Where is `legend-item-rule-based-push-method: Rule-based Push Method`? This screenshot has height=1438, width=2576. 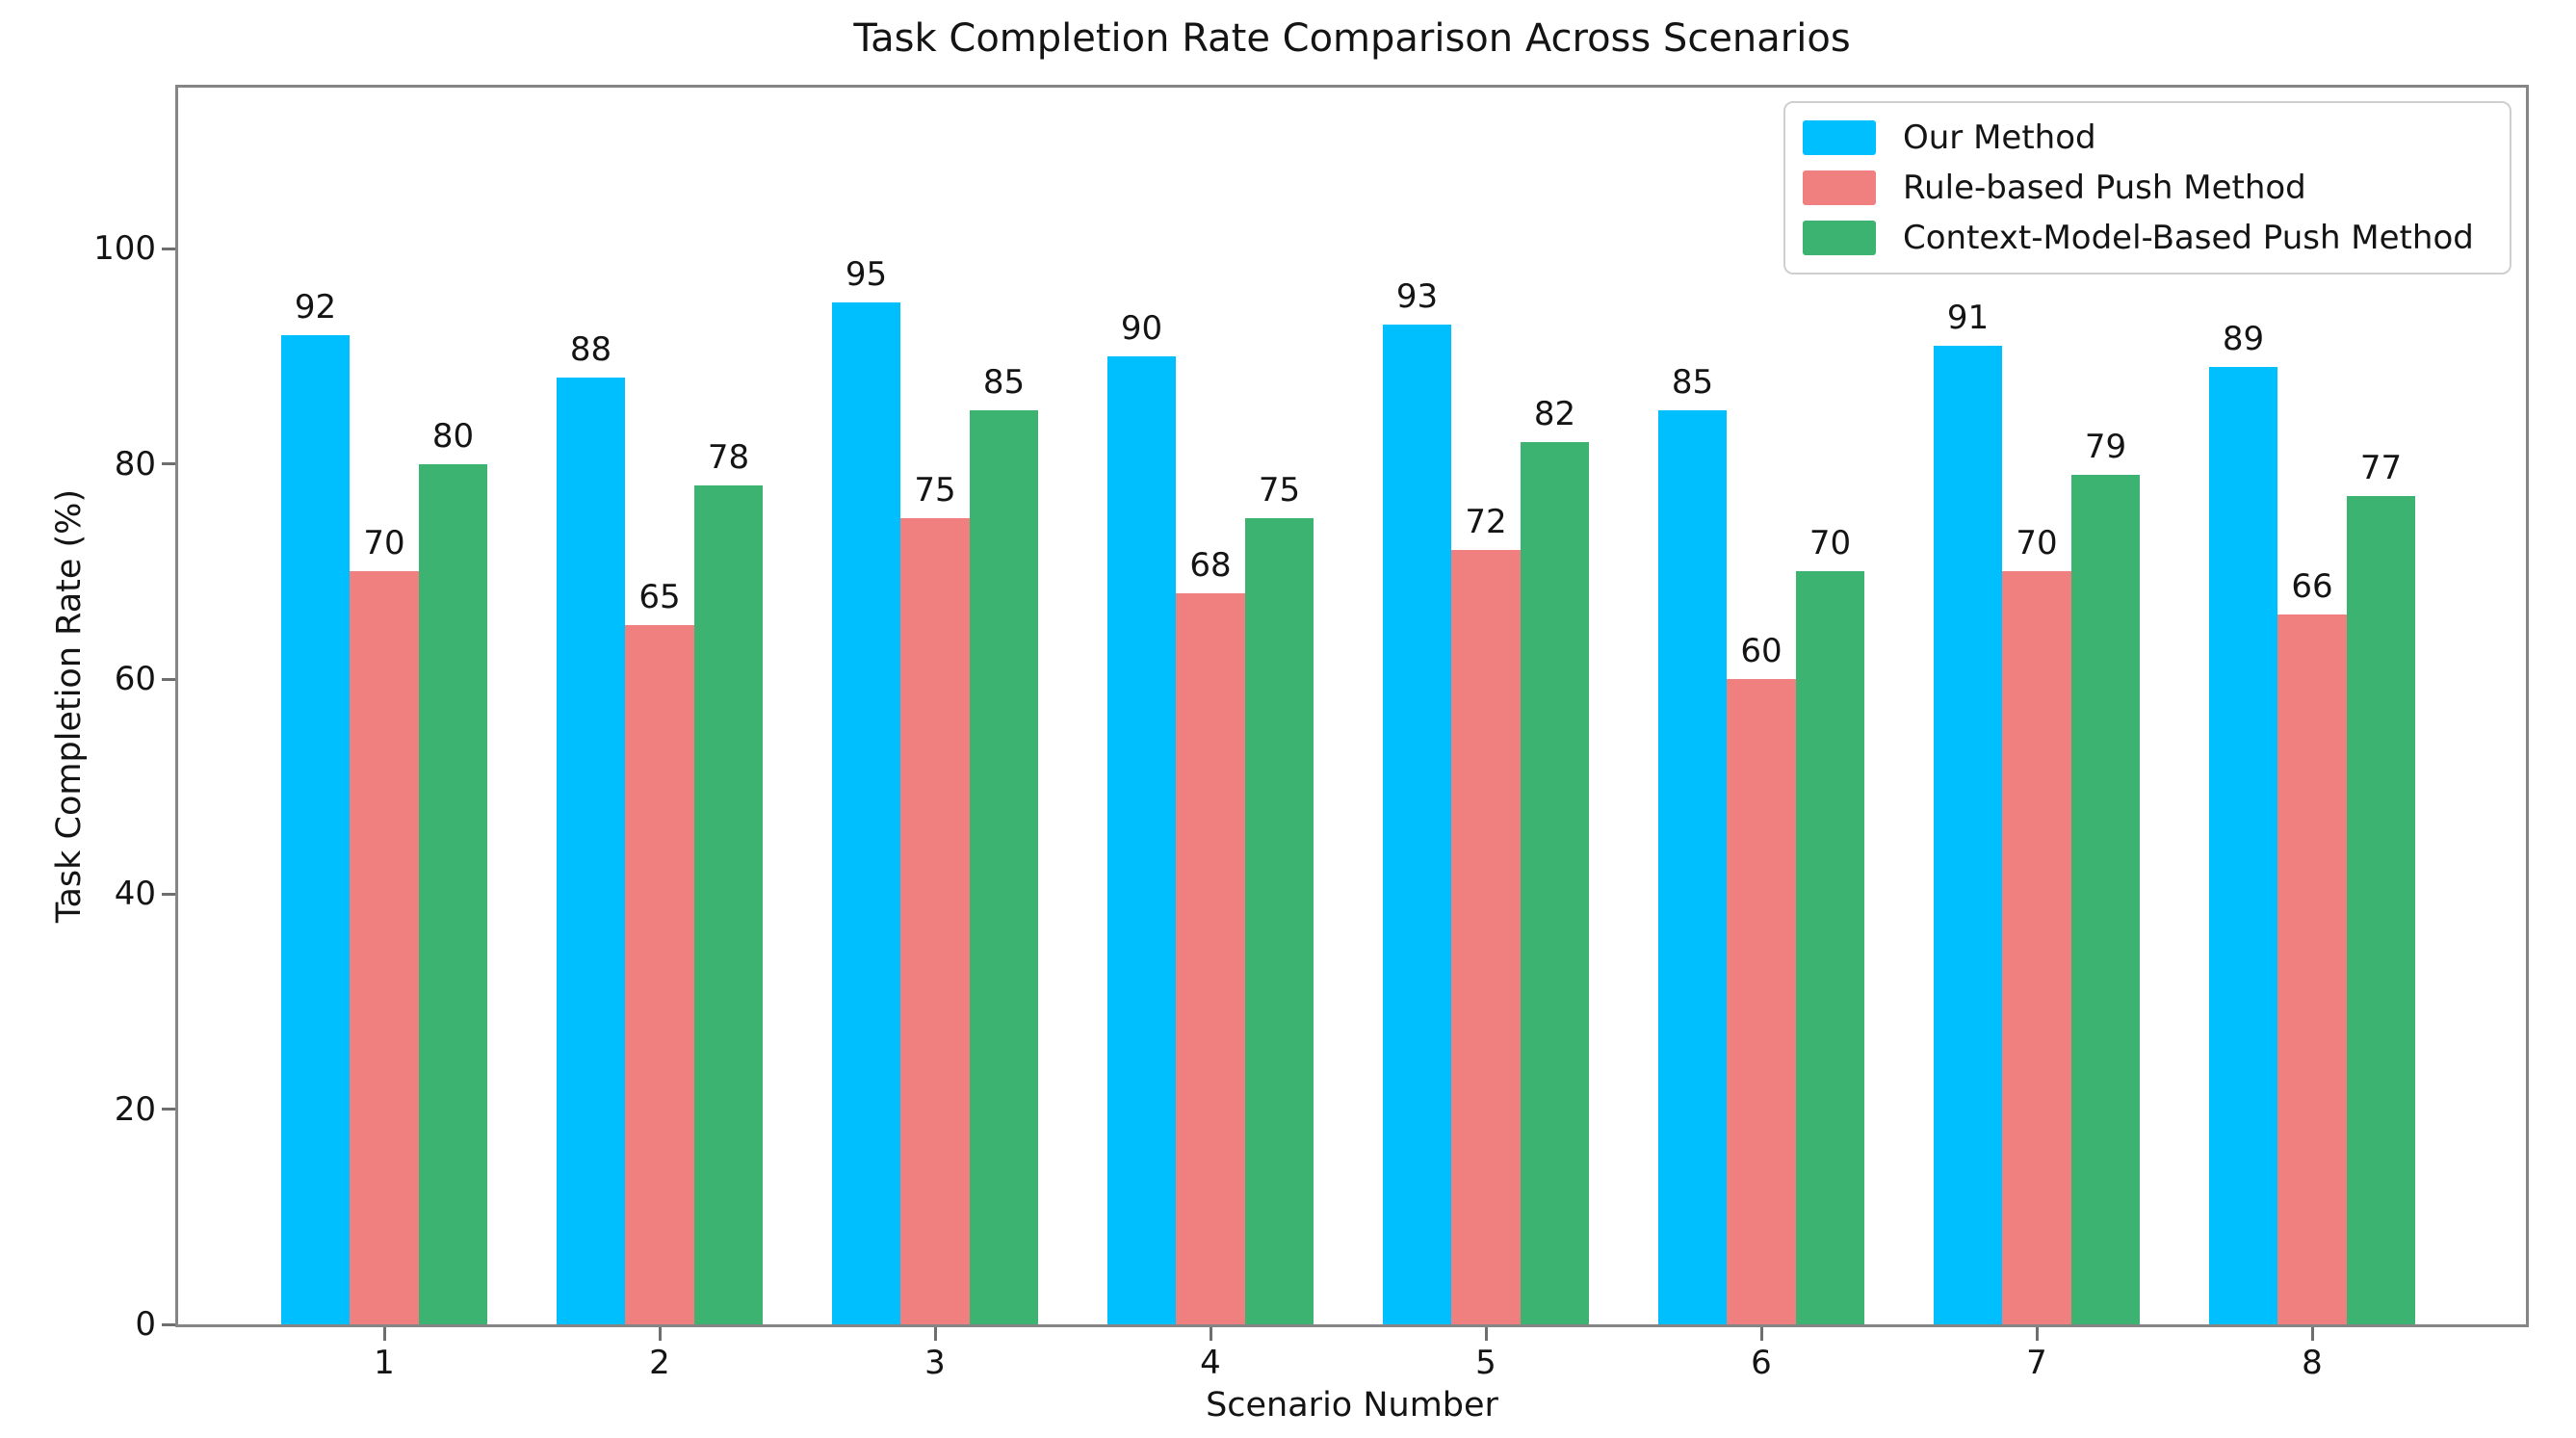 legend-item-rule-based-push-method: Rule-based Push Method is located at coordinates (2147, 188).